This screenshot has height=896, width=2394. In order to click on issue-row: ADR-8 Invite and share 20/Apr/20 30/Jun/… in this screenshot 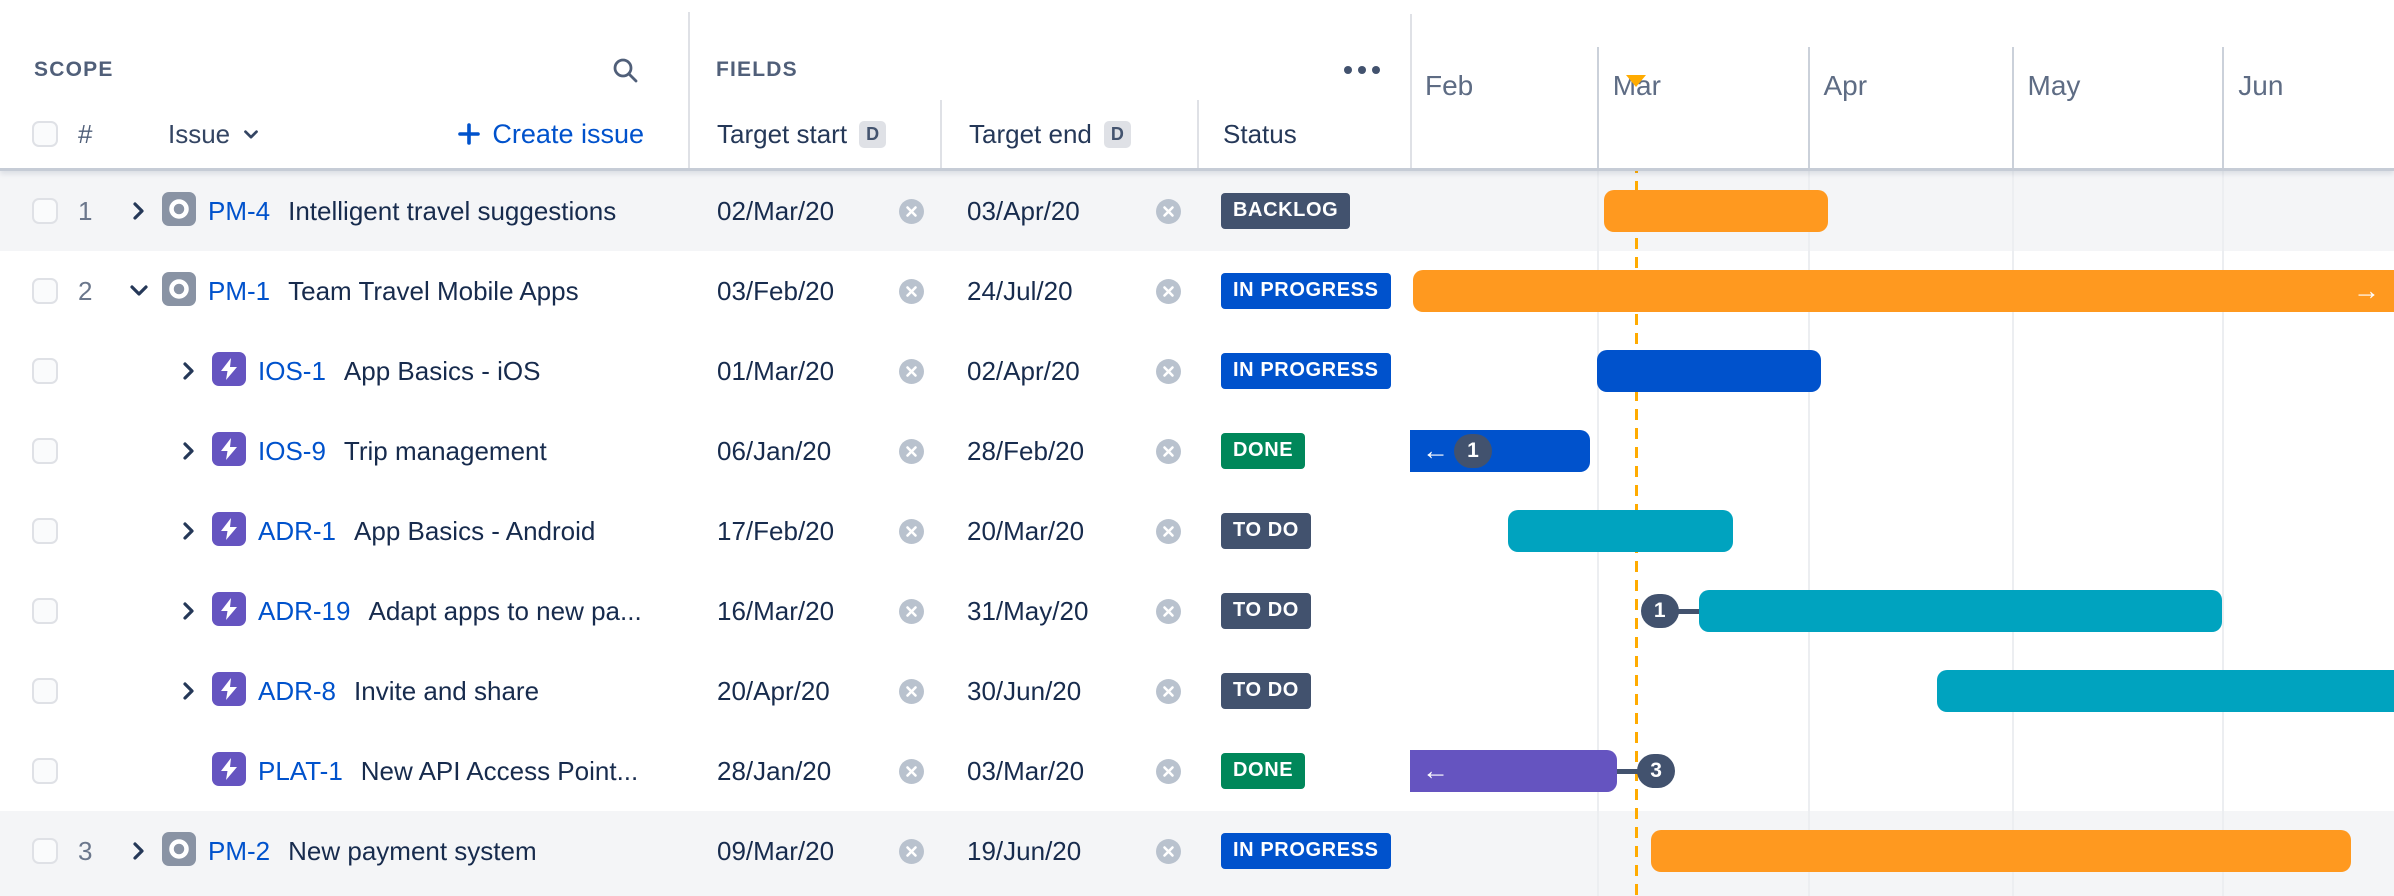, I will do `click(1197, 691)`.